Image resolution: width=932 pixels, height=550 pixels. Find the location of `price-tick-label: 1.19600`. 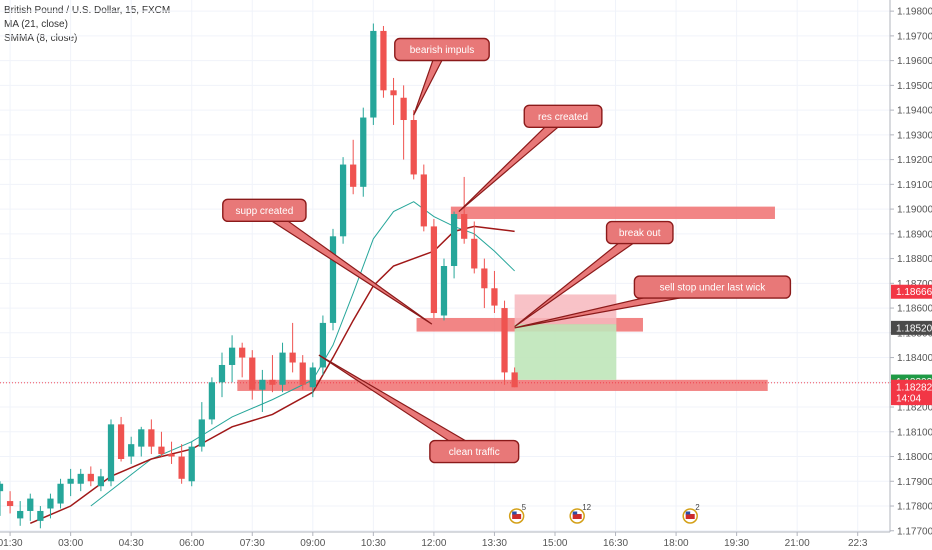

price-tick-label: 1.19600 is located at coordinates (914, 61).